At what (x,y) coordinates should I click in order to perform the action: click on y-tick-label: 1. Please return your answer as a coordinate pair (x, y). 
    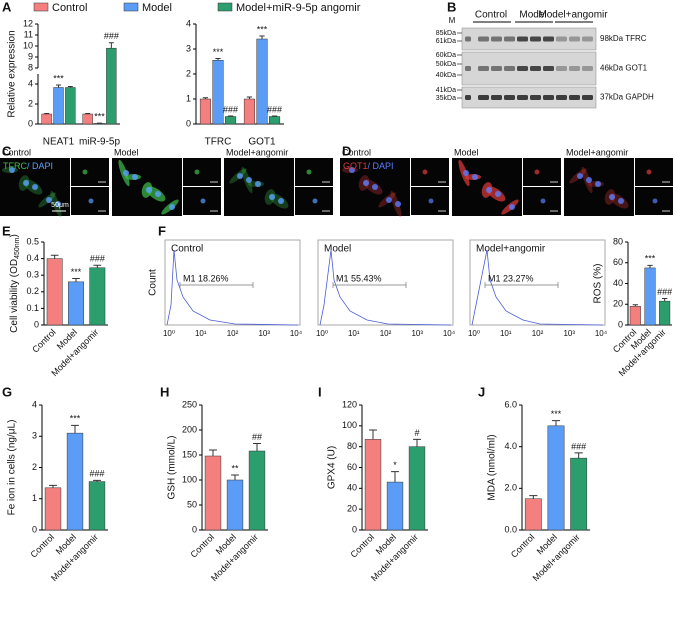
    Looking at the image, I should click on (188, 98).